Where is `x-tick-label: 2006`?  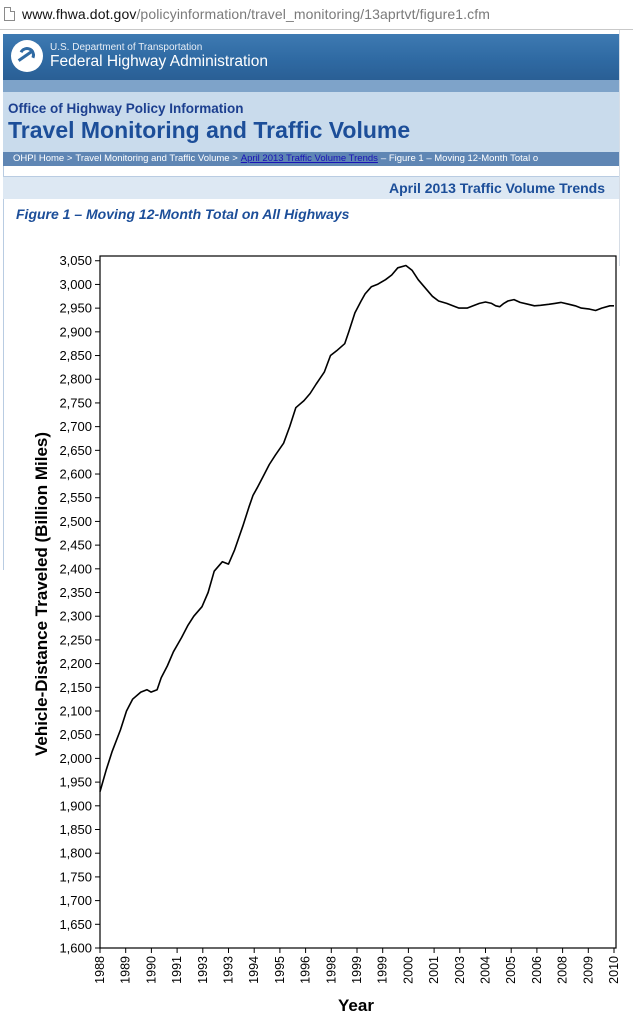
x-tick-label: 2006 is located at coordinates (537, 970).